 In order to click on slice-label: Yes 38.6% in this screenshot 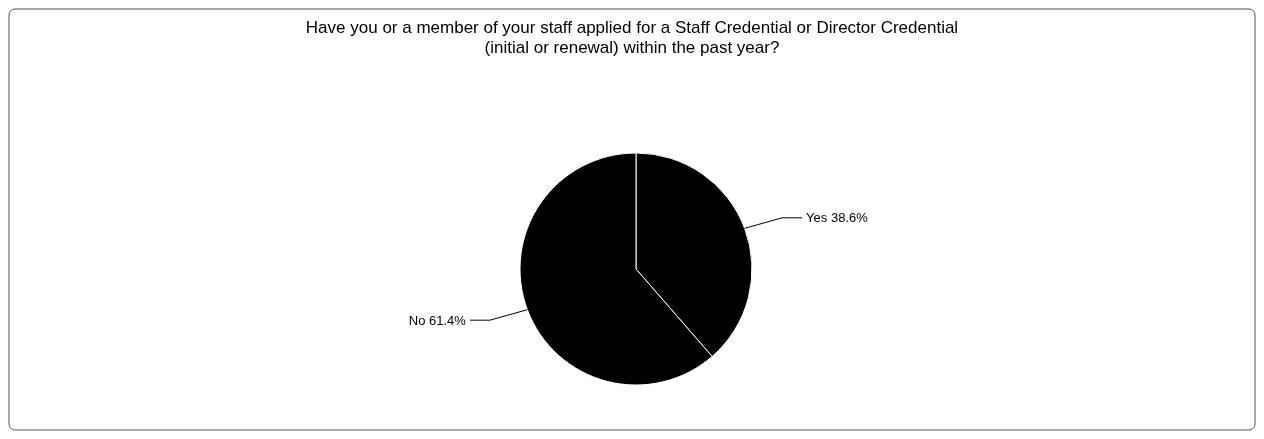, I will do `click(837, 218)`.